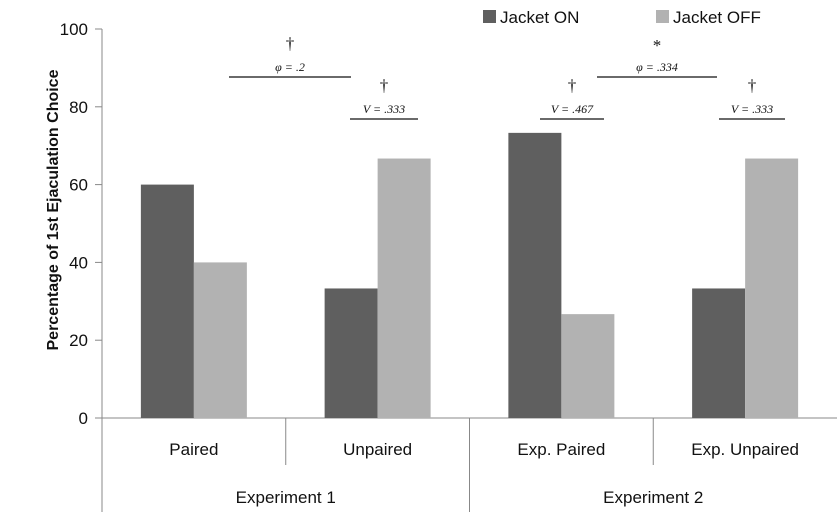  Describe the element at coordinates (539, 17) in the screenshot. I see `legend-label-jacket-on: Jacket ON` at that location.